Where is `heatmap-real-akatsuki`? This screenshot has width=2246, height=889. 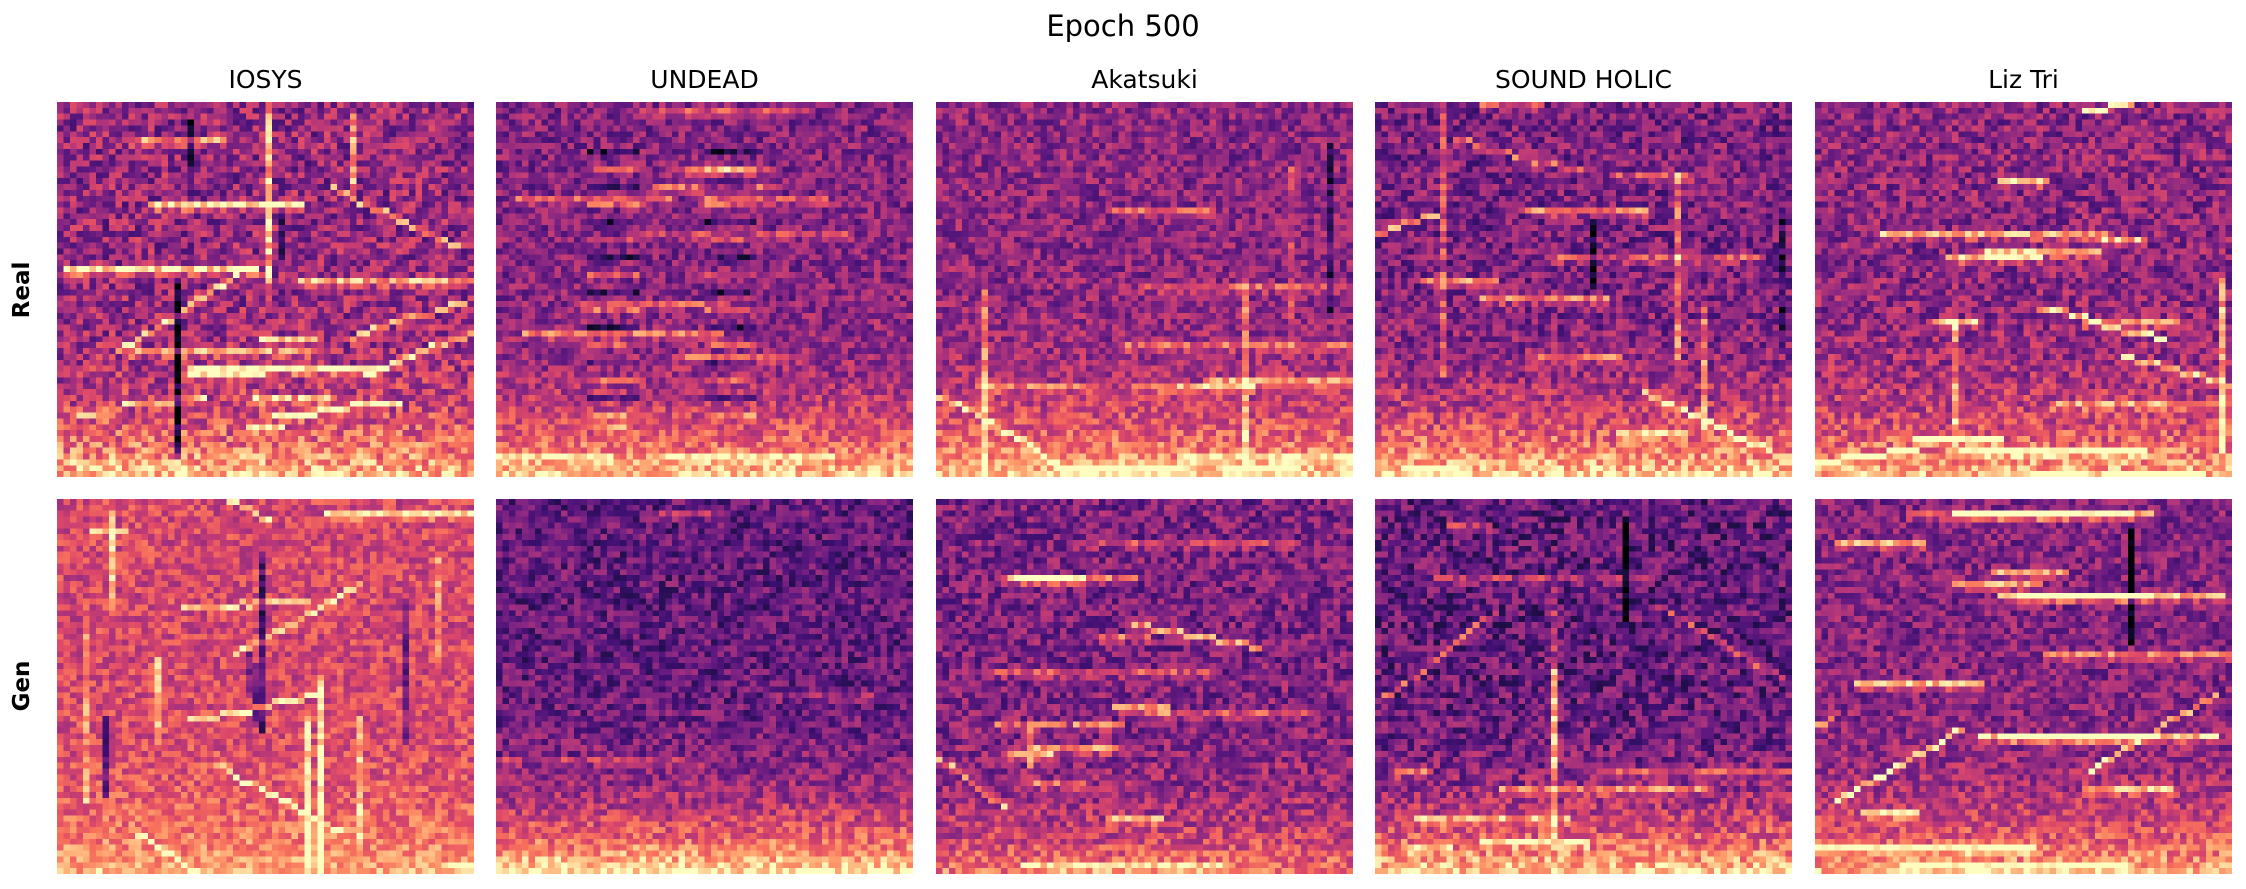 heatmap-real-akatsuki is located at coordinates (1144, 289).